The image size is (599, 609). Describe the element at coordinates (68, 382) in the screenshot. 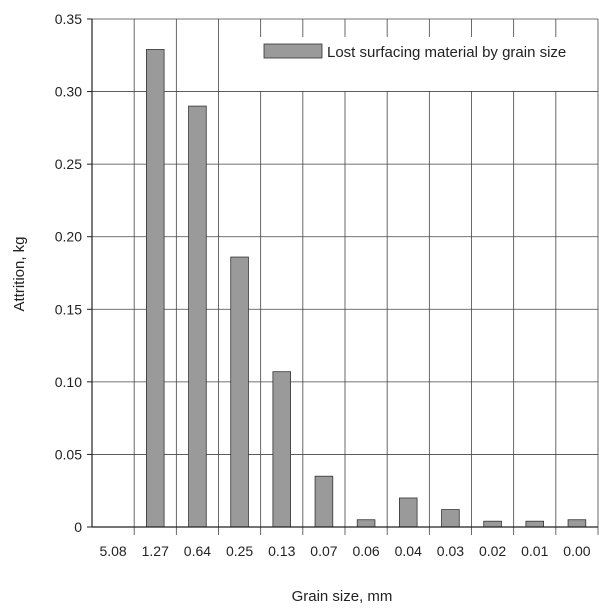

I see `y-tick-label: 0.10` at that location.